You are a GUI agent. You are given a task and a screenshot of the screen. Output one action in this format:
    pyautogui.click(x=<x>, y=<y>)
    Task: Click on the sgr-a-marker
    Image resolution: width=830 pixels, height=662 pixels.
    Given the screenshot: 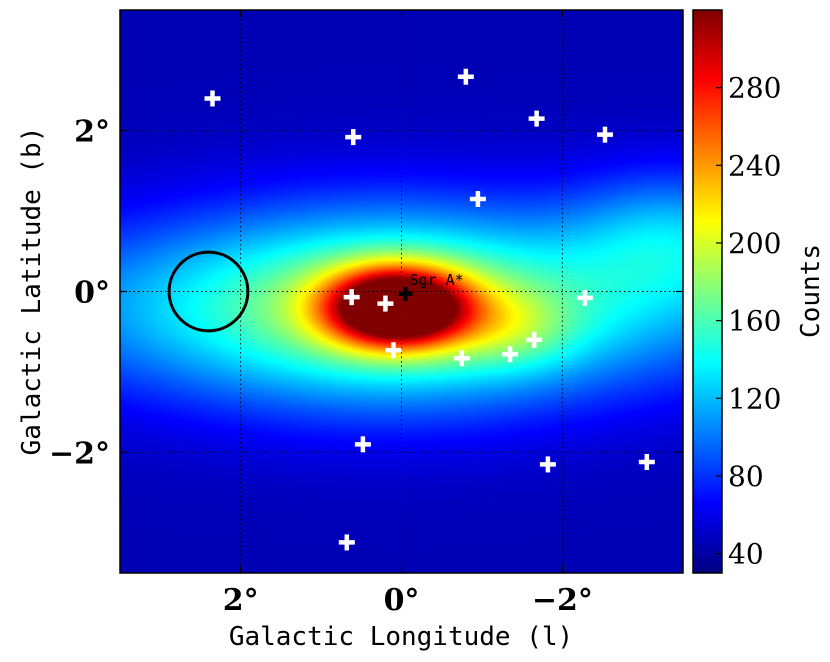 What is the action you would take?
    pyautogui.click(x=405, y=293)
    